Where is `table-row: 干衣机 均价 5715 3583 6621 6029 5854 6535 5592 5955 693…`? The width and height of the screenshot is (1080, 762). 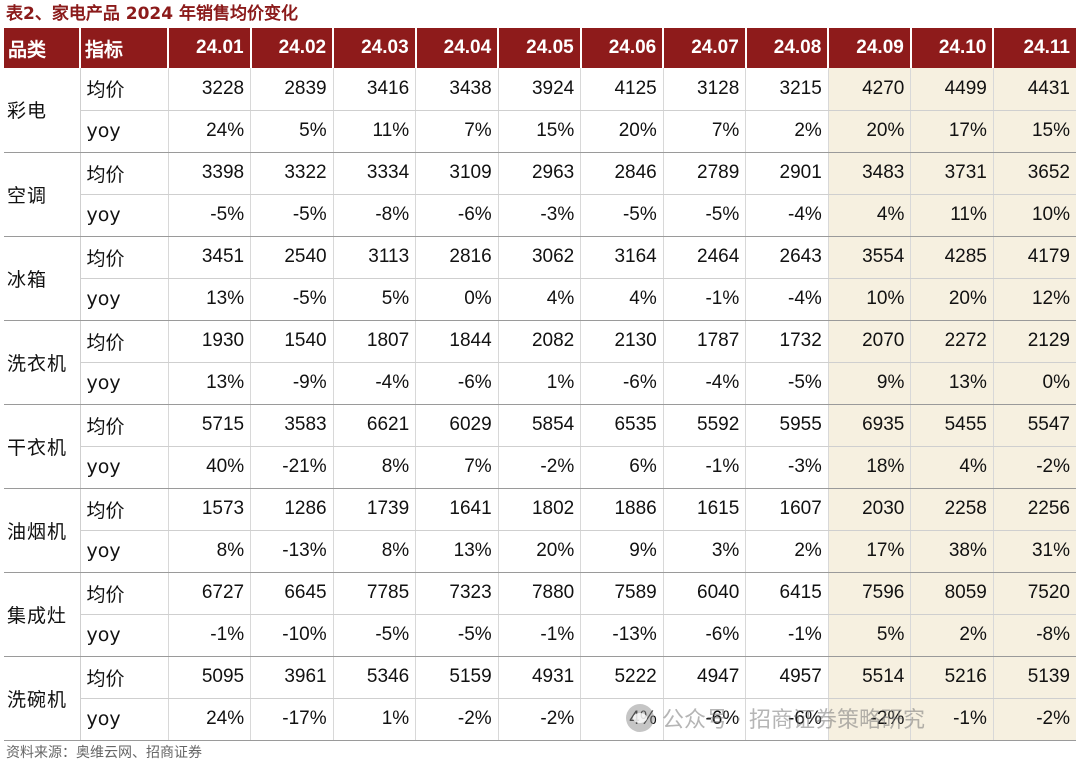 table-row: 干衣机 均价 5715 3583 6621 6029 5854 6535 5592 5955 693… is located at coordinates (540, 446).